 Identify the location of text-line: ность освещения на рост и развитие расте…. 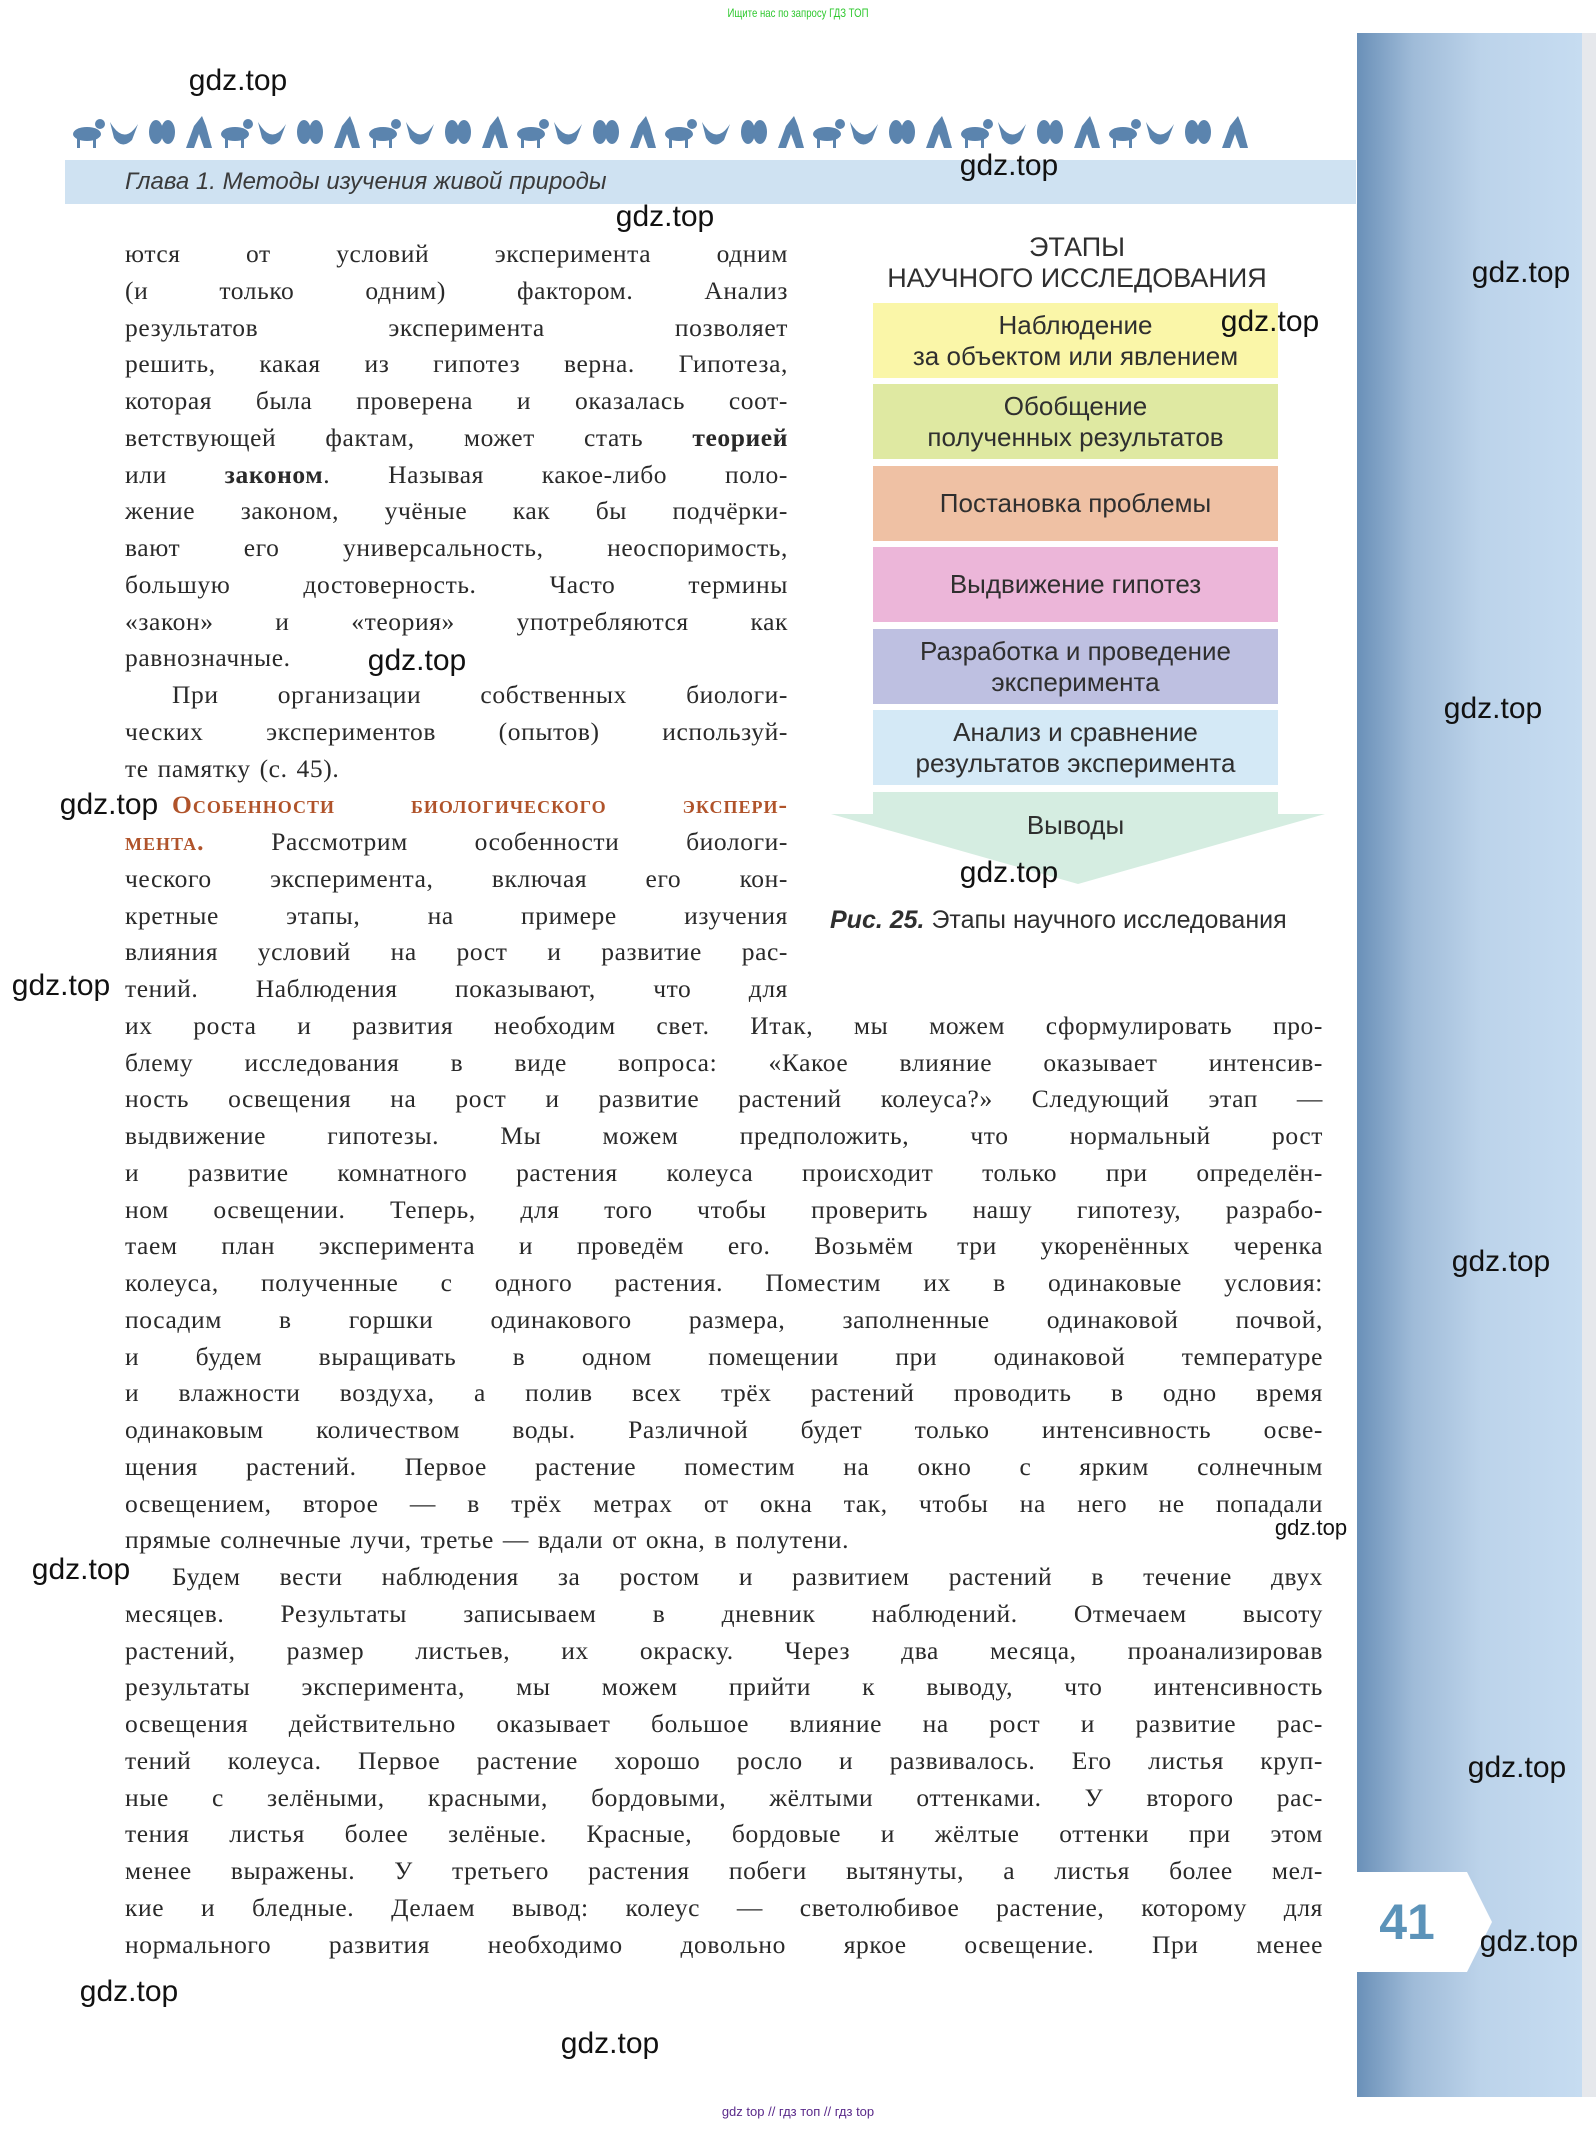
(724, 1099).